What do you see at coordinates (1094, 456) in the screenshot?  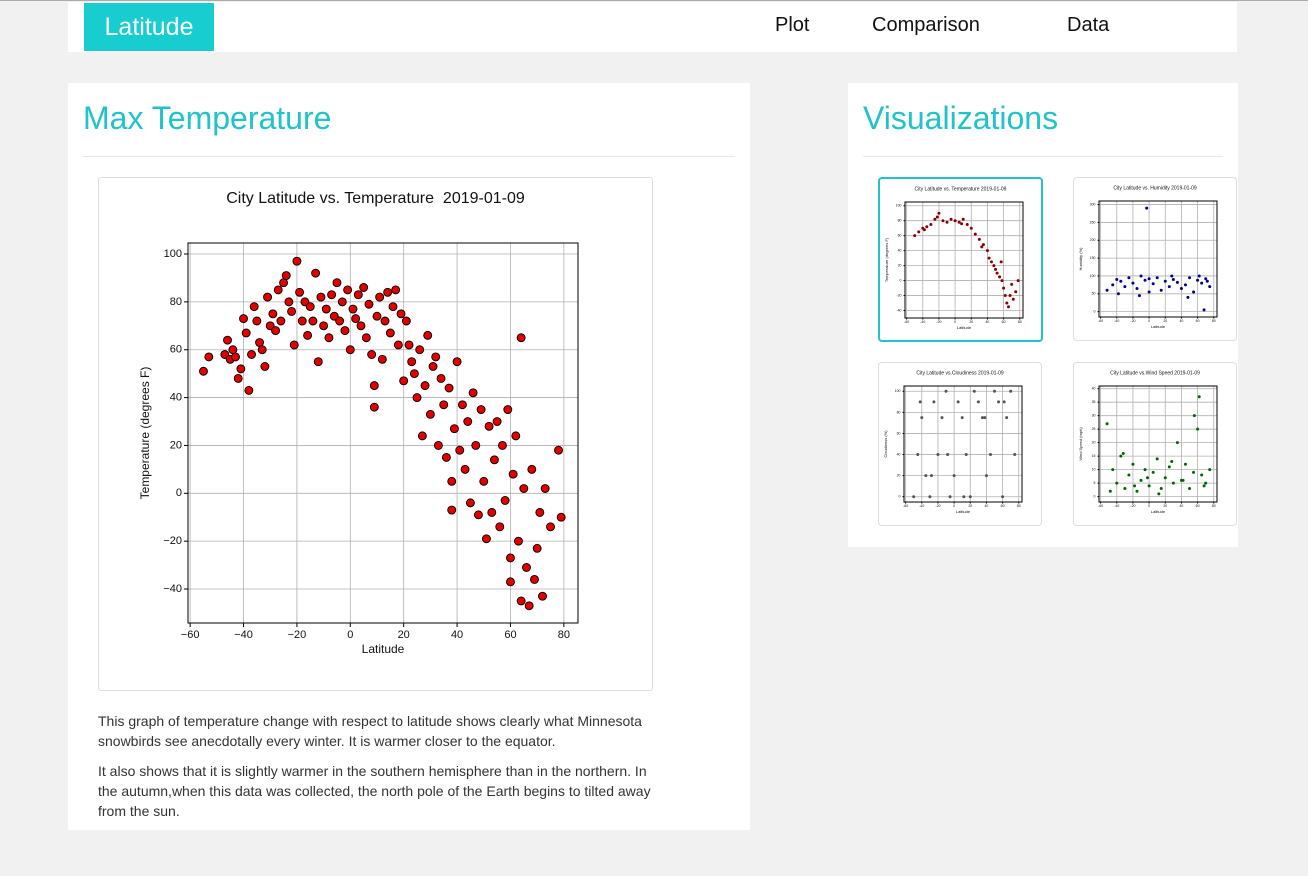 I see `y-tick-label: 15` at bounding box center [1094, 456].